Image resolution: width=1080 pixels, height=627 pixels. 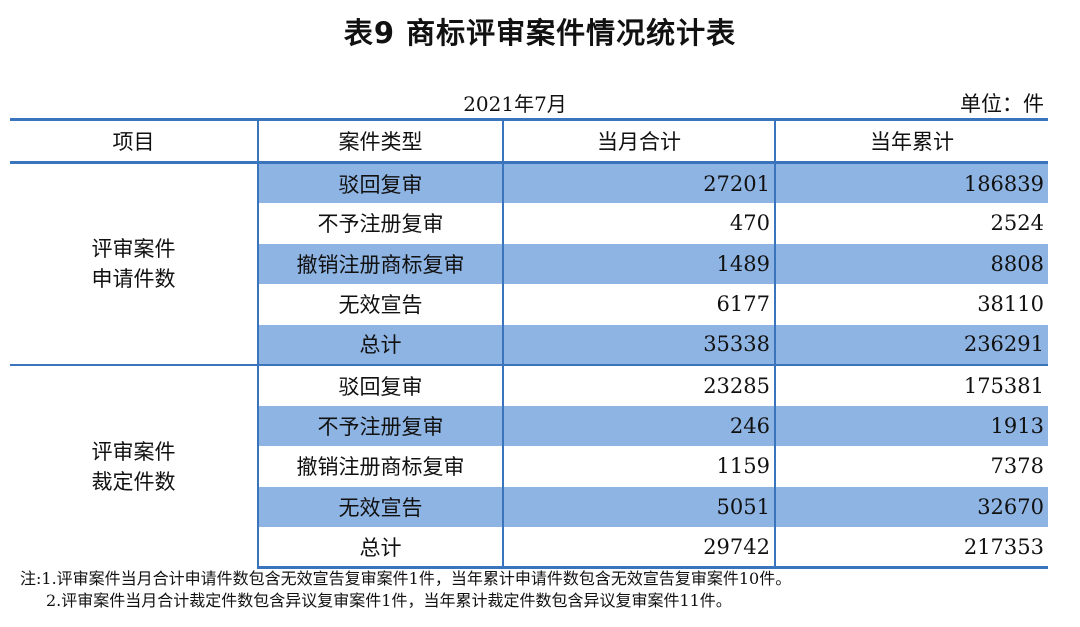 What do you see at coordinates (911, 263) in the screenshot?
I see `year-total-cell: 8808` at bounding box center [911, 263].